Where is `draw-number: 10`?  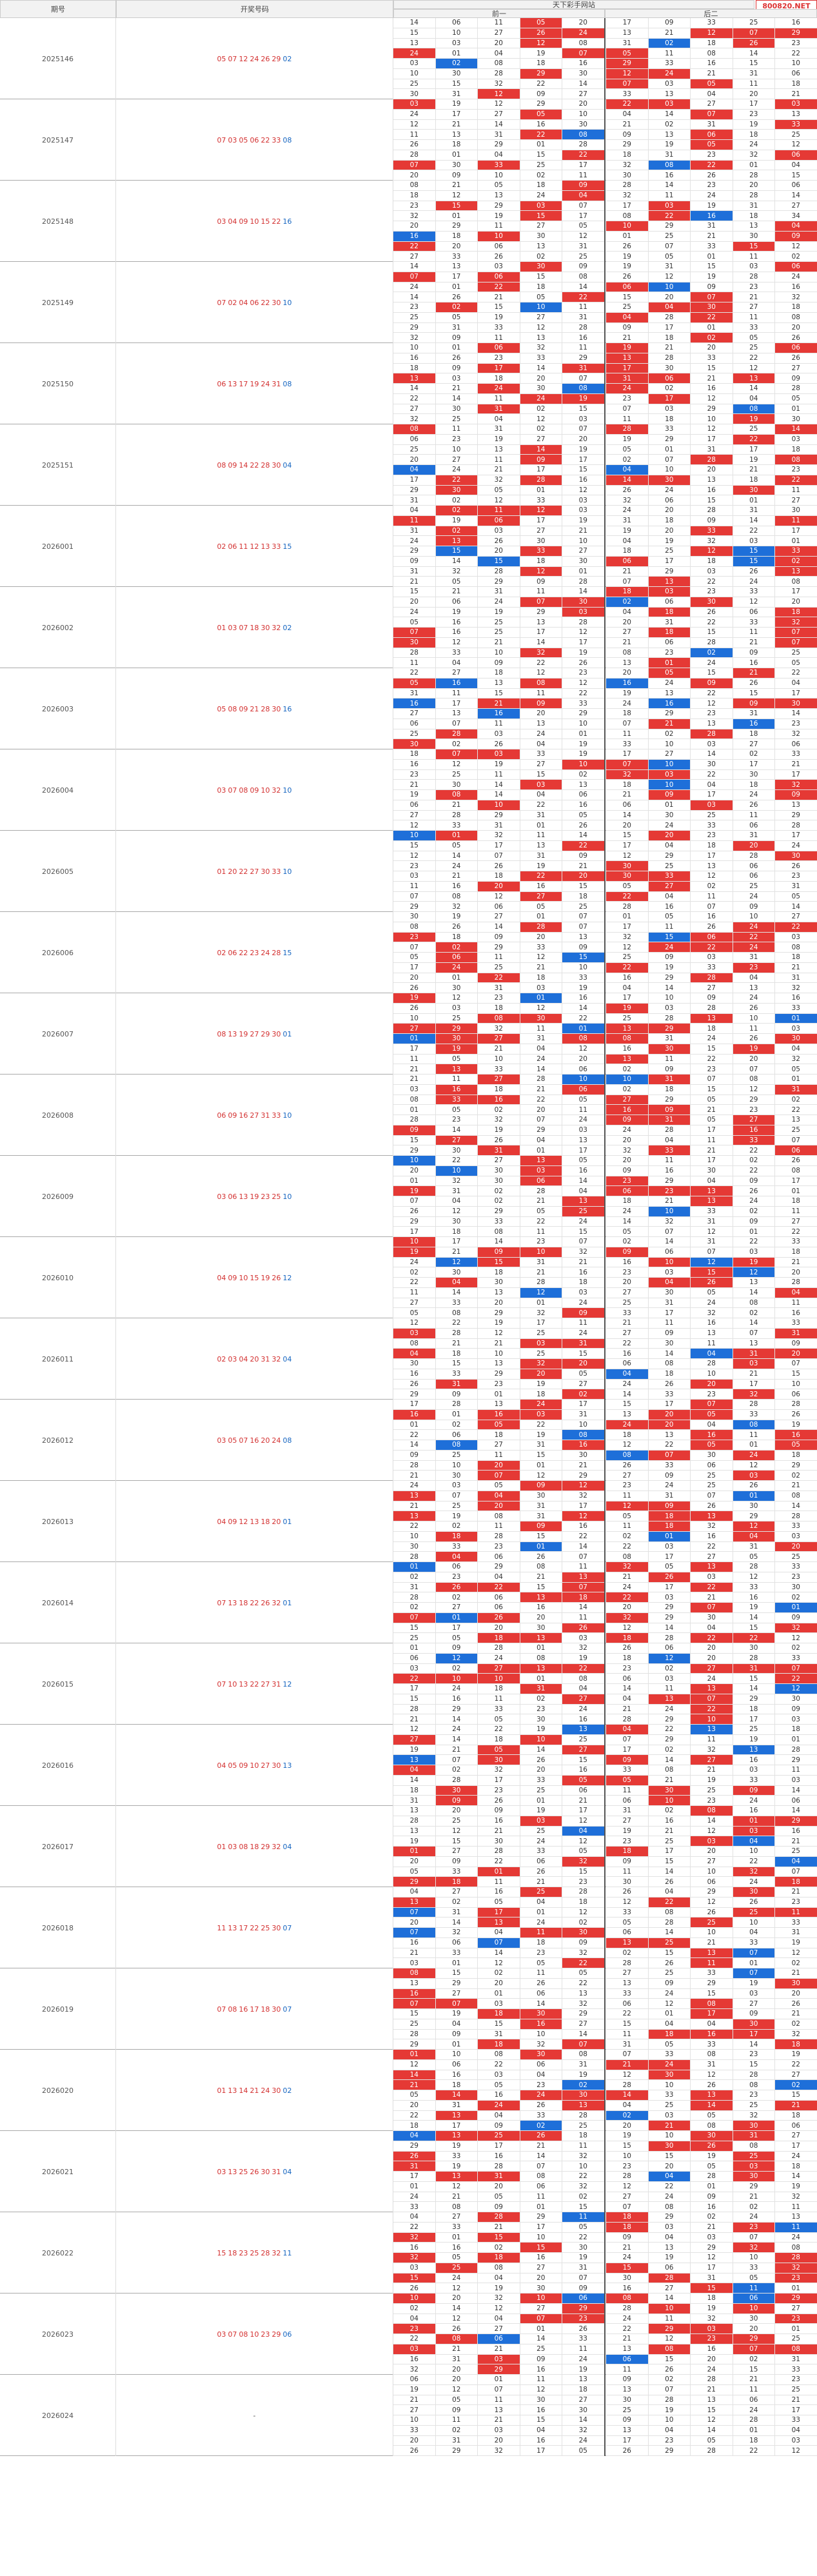
draw-number: 10 is located at coordinates (254, 1765).